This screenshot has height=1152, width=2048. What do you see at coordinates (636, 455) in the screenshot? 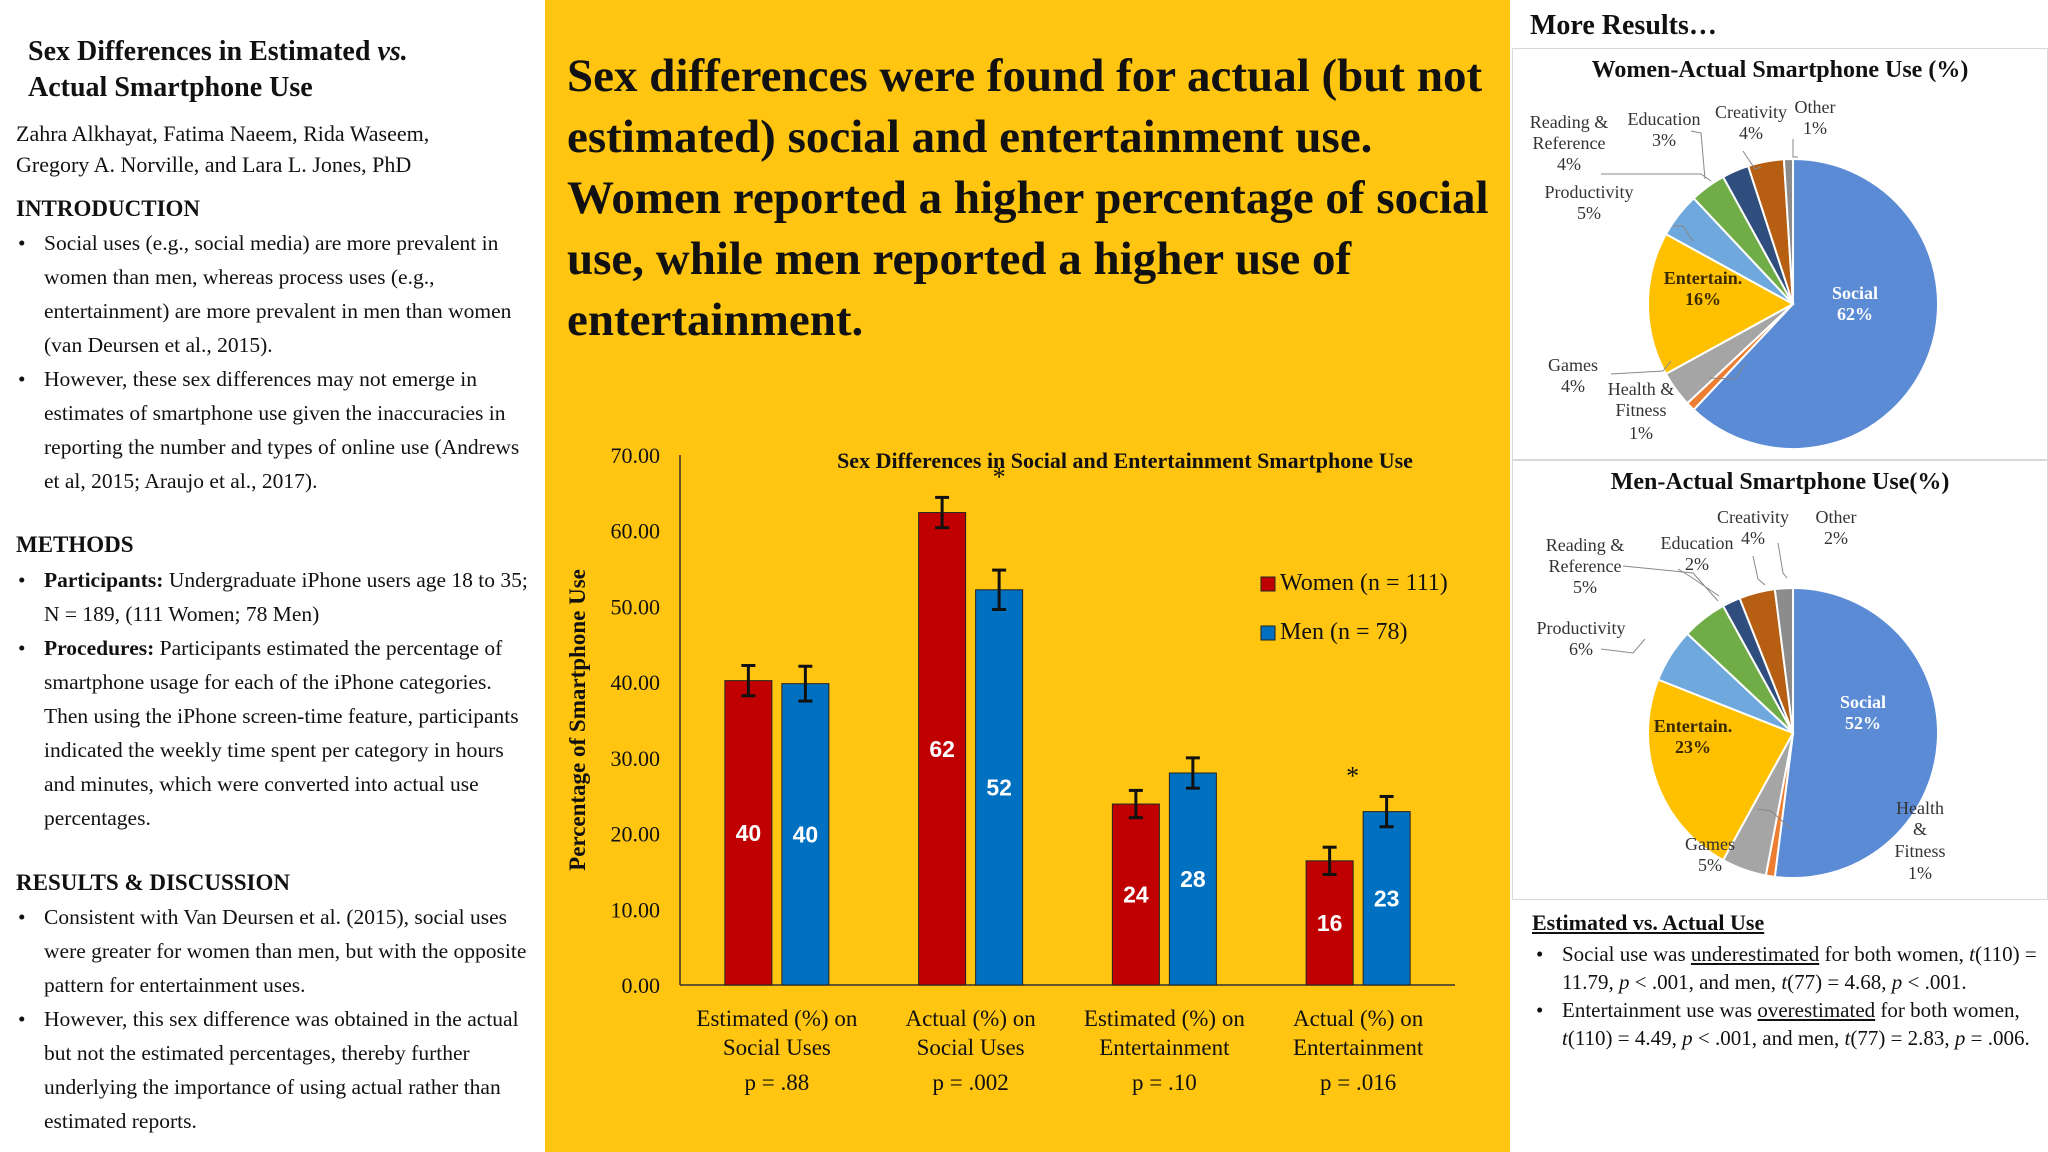
I see `y-tick-label: 70.00` at bounding box center [636, 455].